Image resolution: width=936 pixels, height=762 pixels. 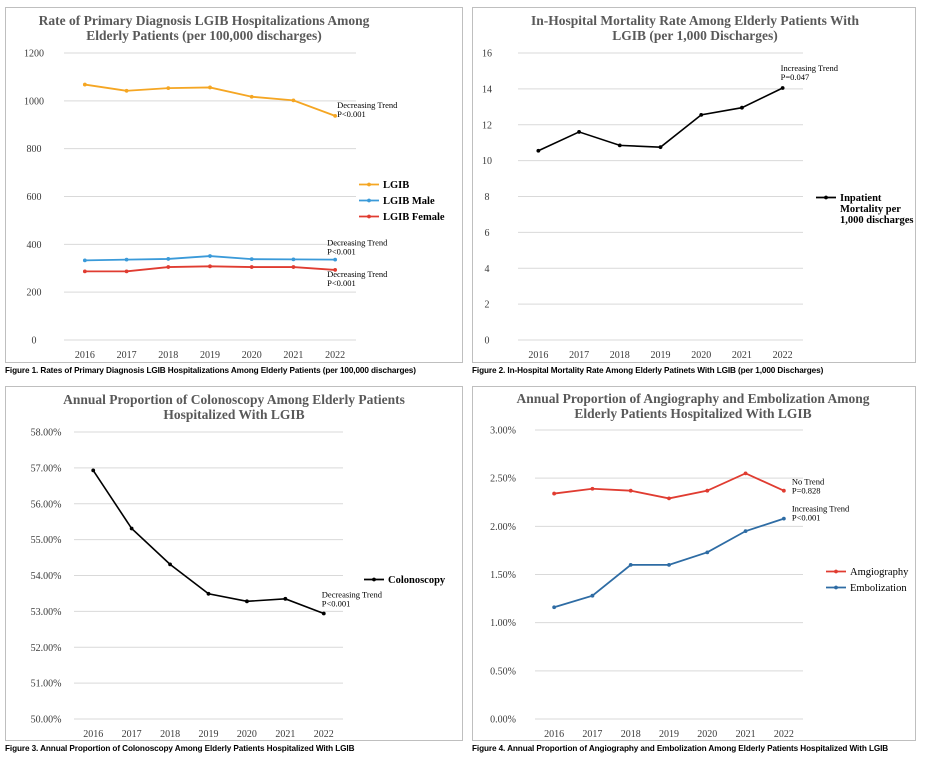 What do you see at coordinates (487, 161) in the screenshot?
I see `y-tick-label: 10` at bounding box center [487, 161].